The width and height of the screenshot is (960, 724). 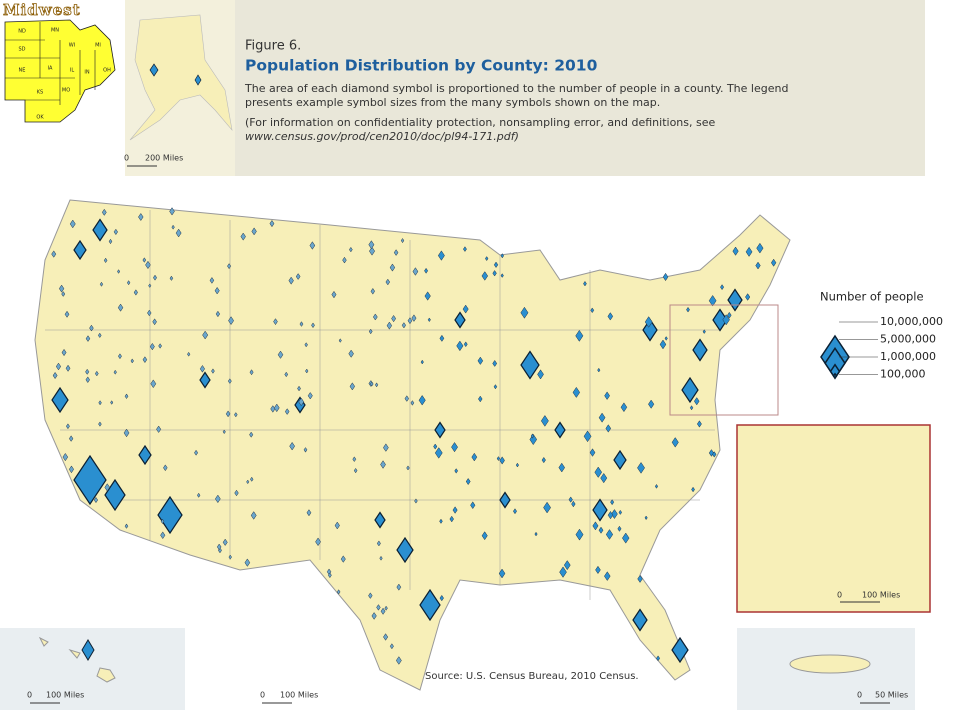 What do you see at coordinates (273, 46) in the screenshot?
I see `figure-number: Figure 6.` at bounding box center [273, 46].